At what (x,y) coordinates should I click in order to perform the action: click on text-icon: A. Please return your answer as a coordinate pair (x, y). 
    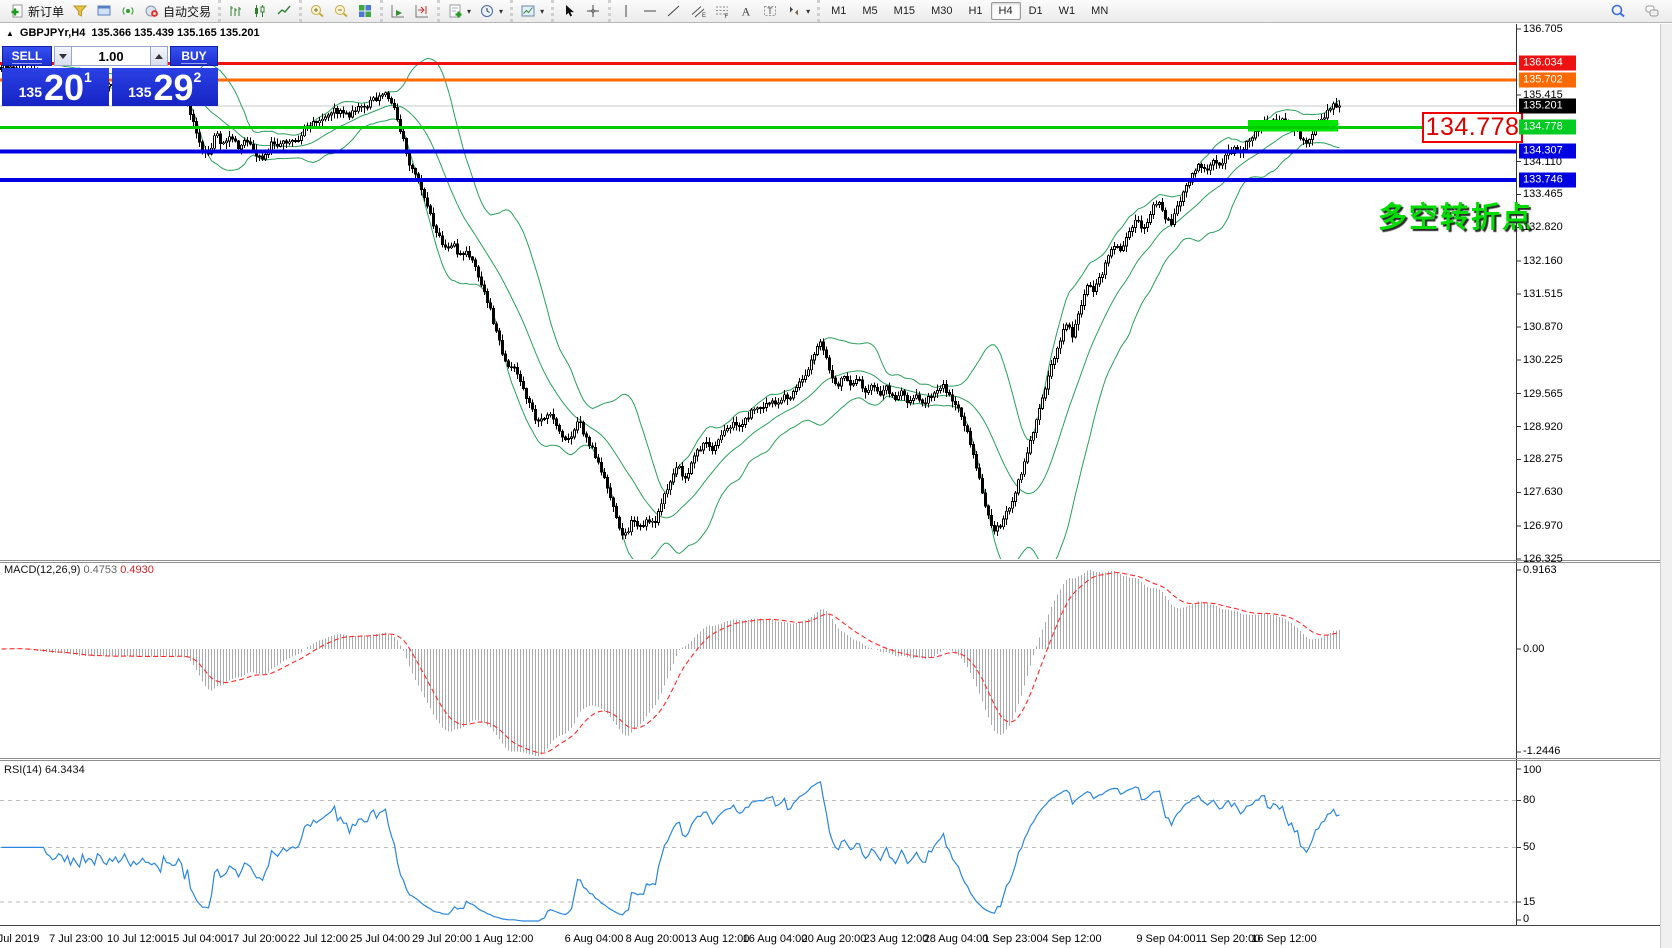
    Looking at the image, I should click on (746, 12).